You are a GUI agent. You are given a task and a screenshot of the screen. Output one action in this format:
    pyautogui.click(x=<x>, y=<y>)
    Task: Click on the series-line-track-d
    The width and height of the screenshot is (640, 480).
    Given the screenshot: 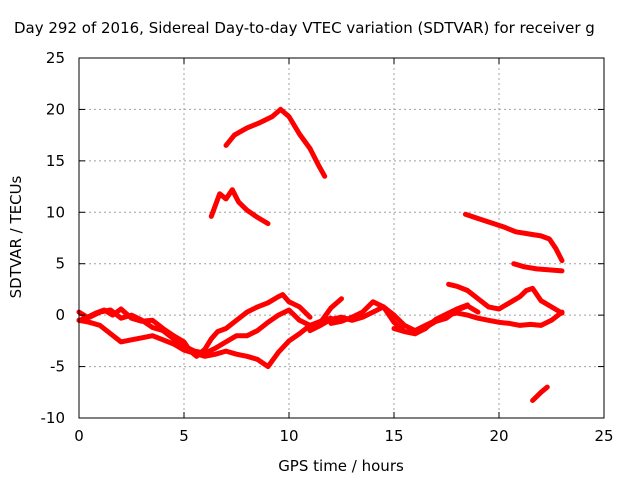 What is the action you would take?
    pyautogui.click(x=538, y=267)
    